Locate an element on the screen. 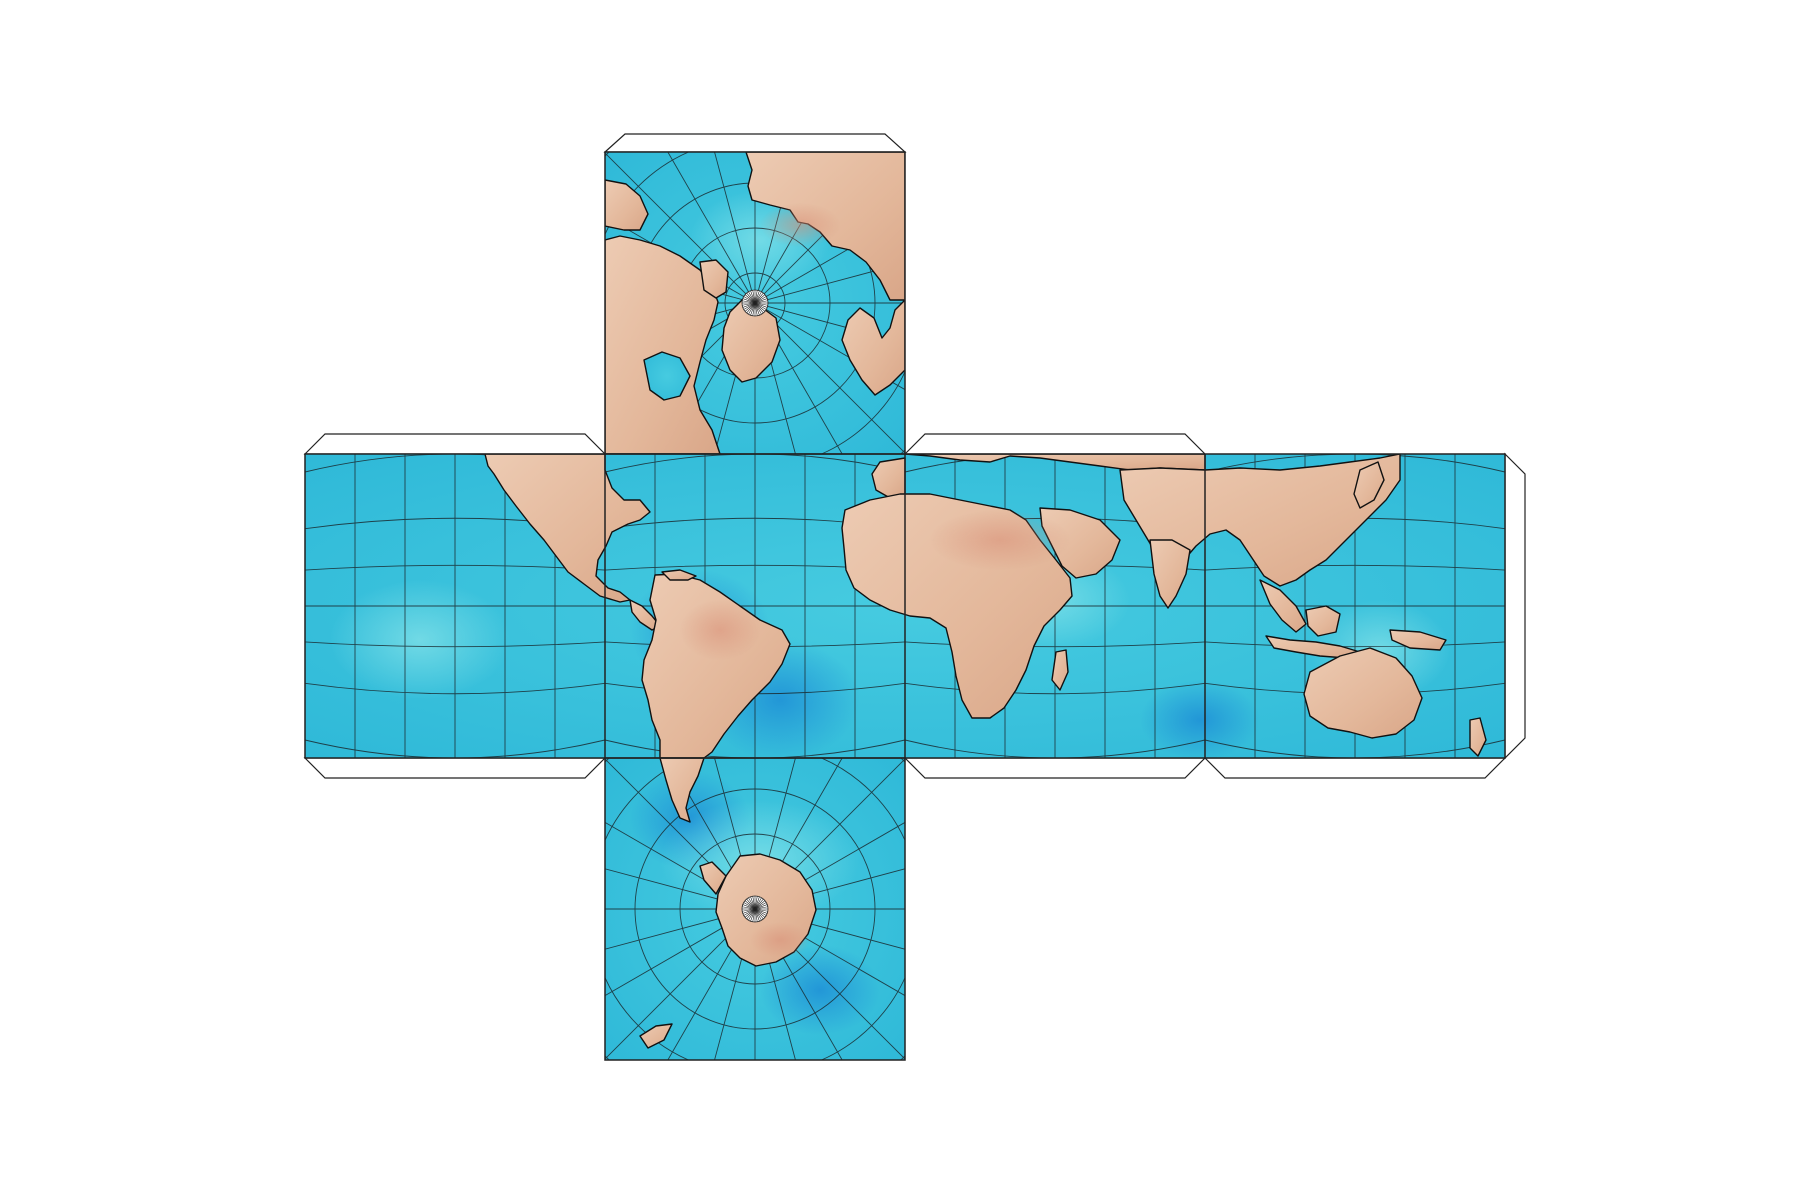 The height and width of the screenshot is (1200, 1810). south-america-tip is located at coordinates (682, 790).